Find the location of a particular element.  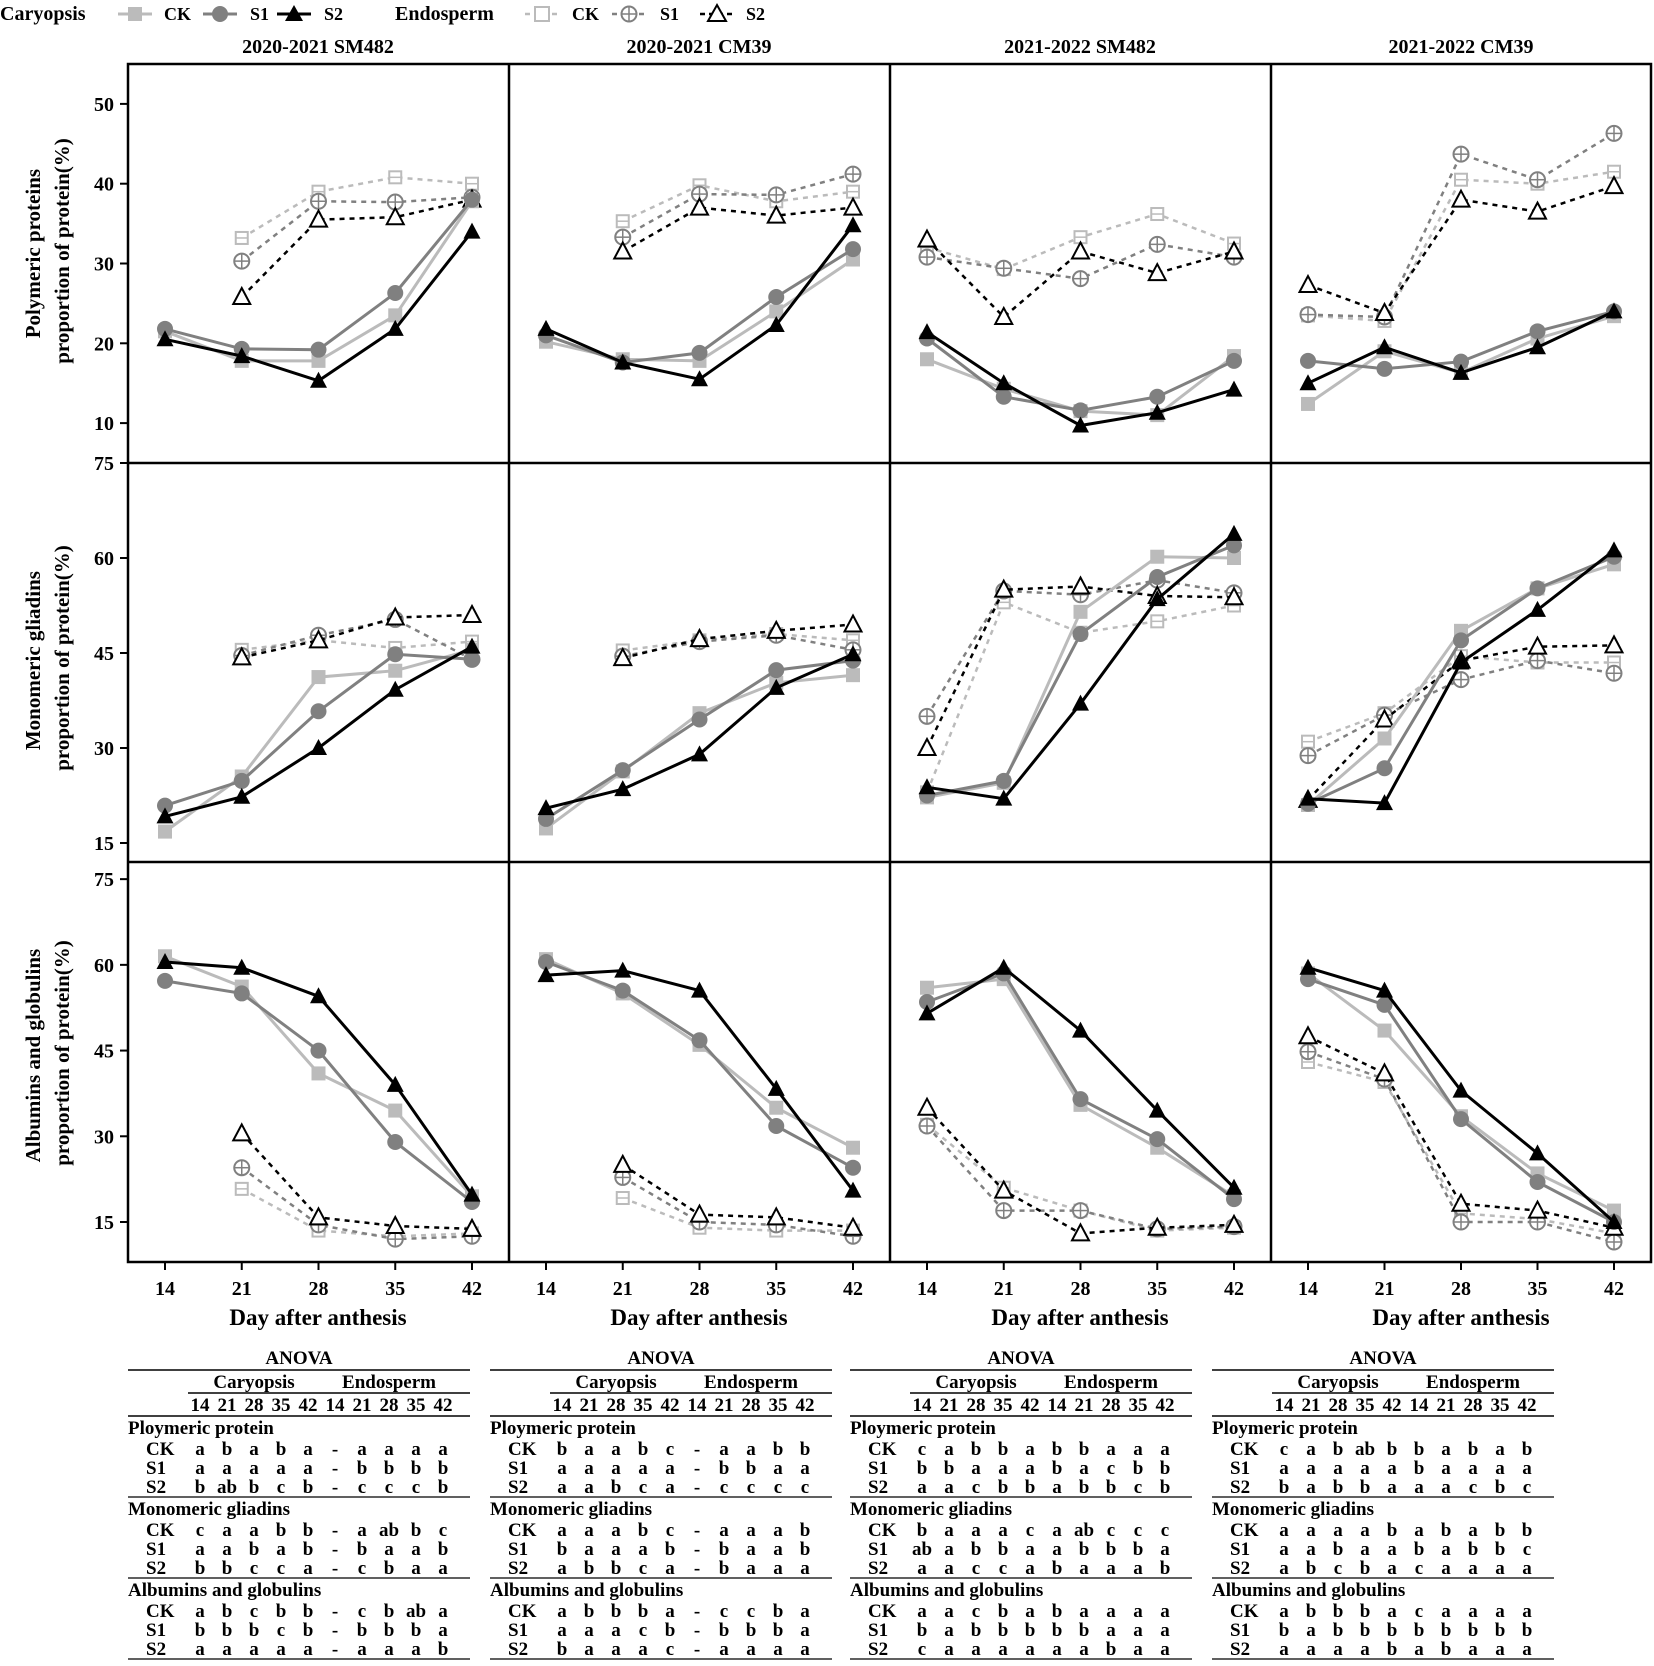

x-tick-label: 28 is located at coordinates (1461, 1289).